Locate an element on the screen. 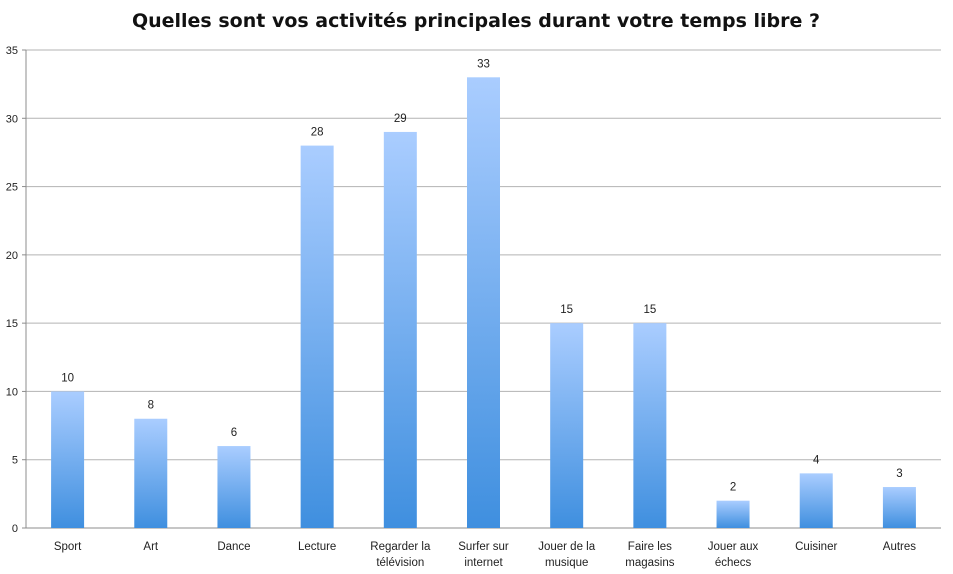 The width and height of the screenshot is (953, 574). x-category-label: musique is located at coordinates (566, 563).